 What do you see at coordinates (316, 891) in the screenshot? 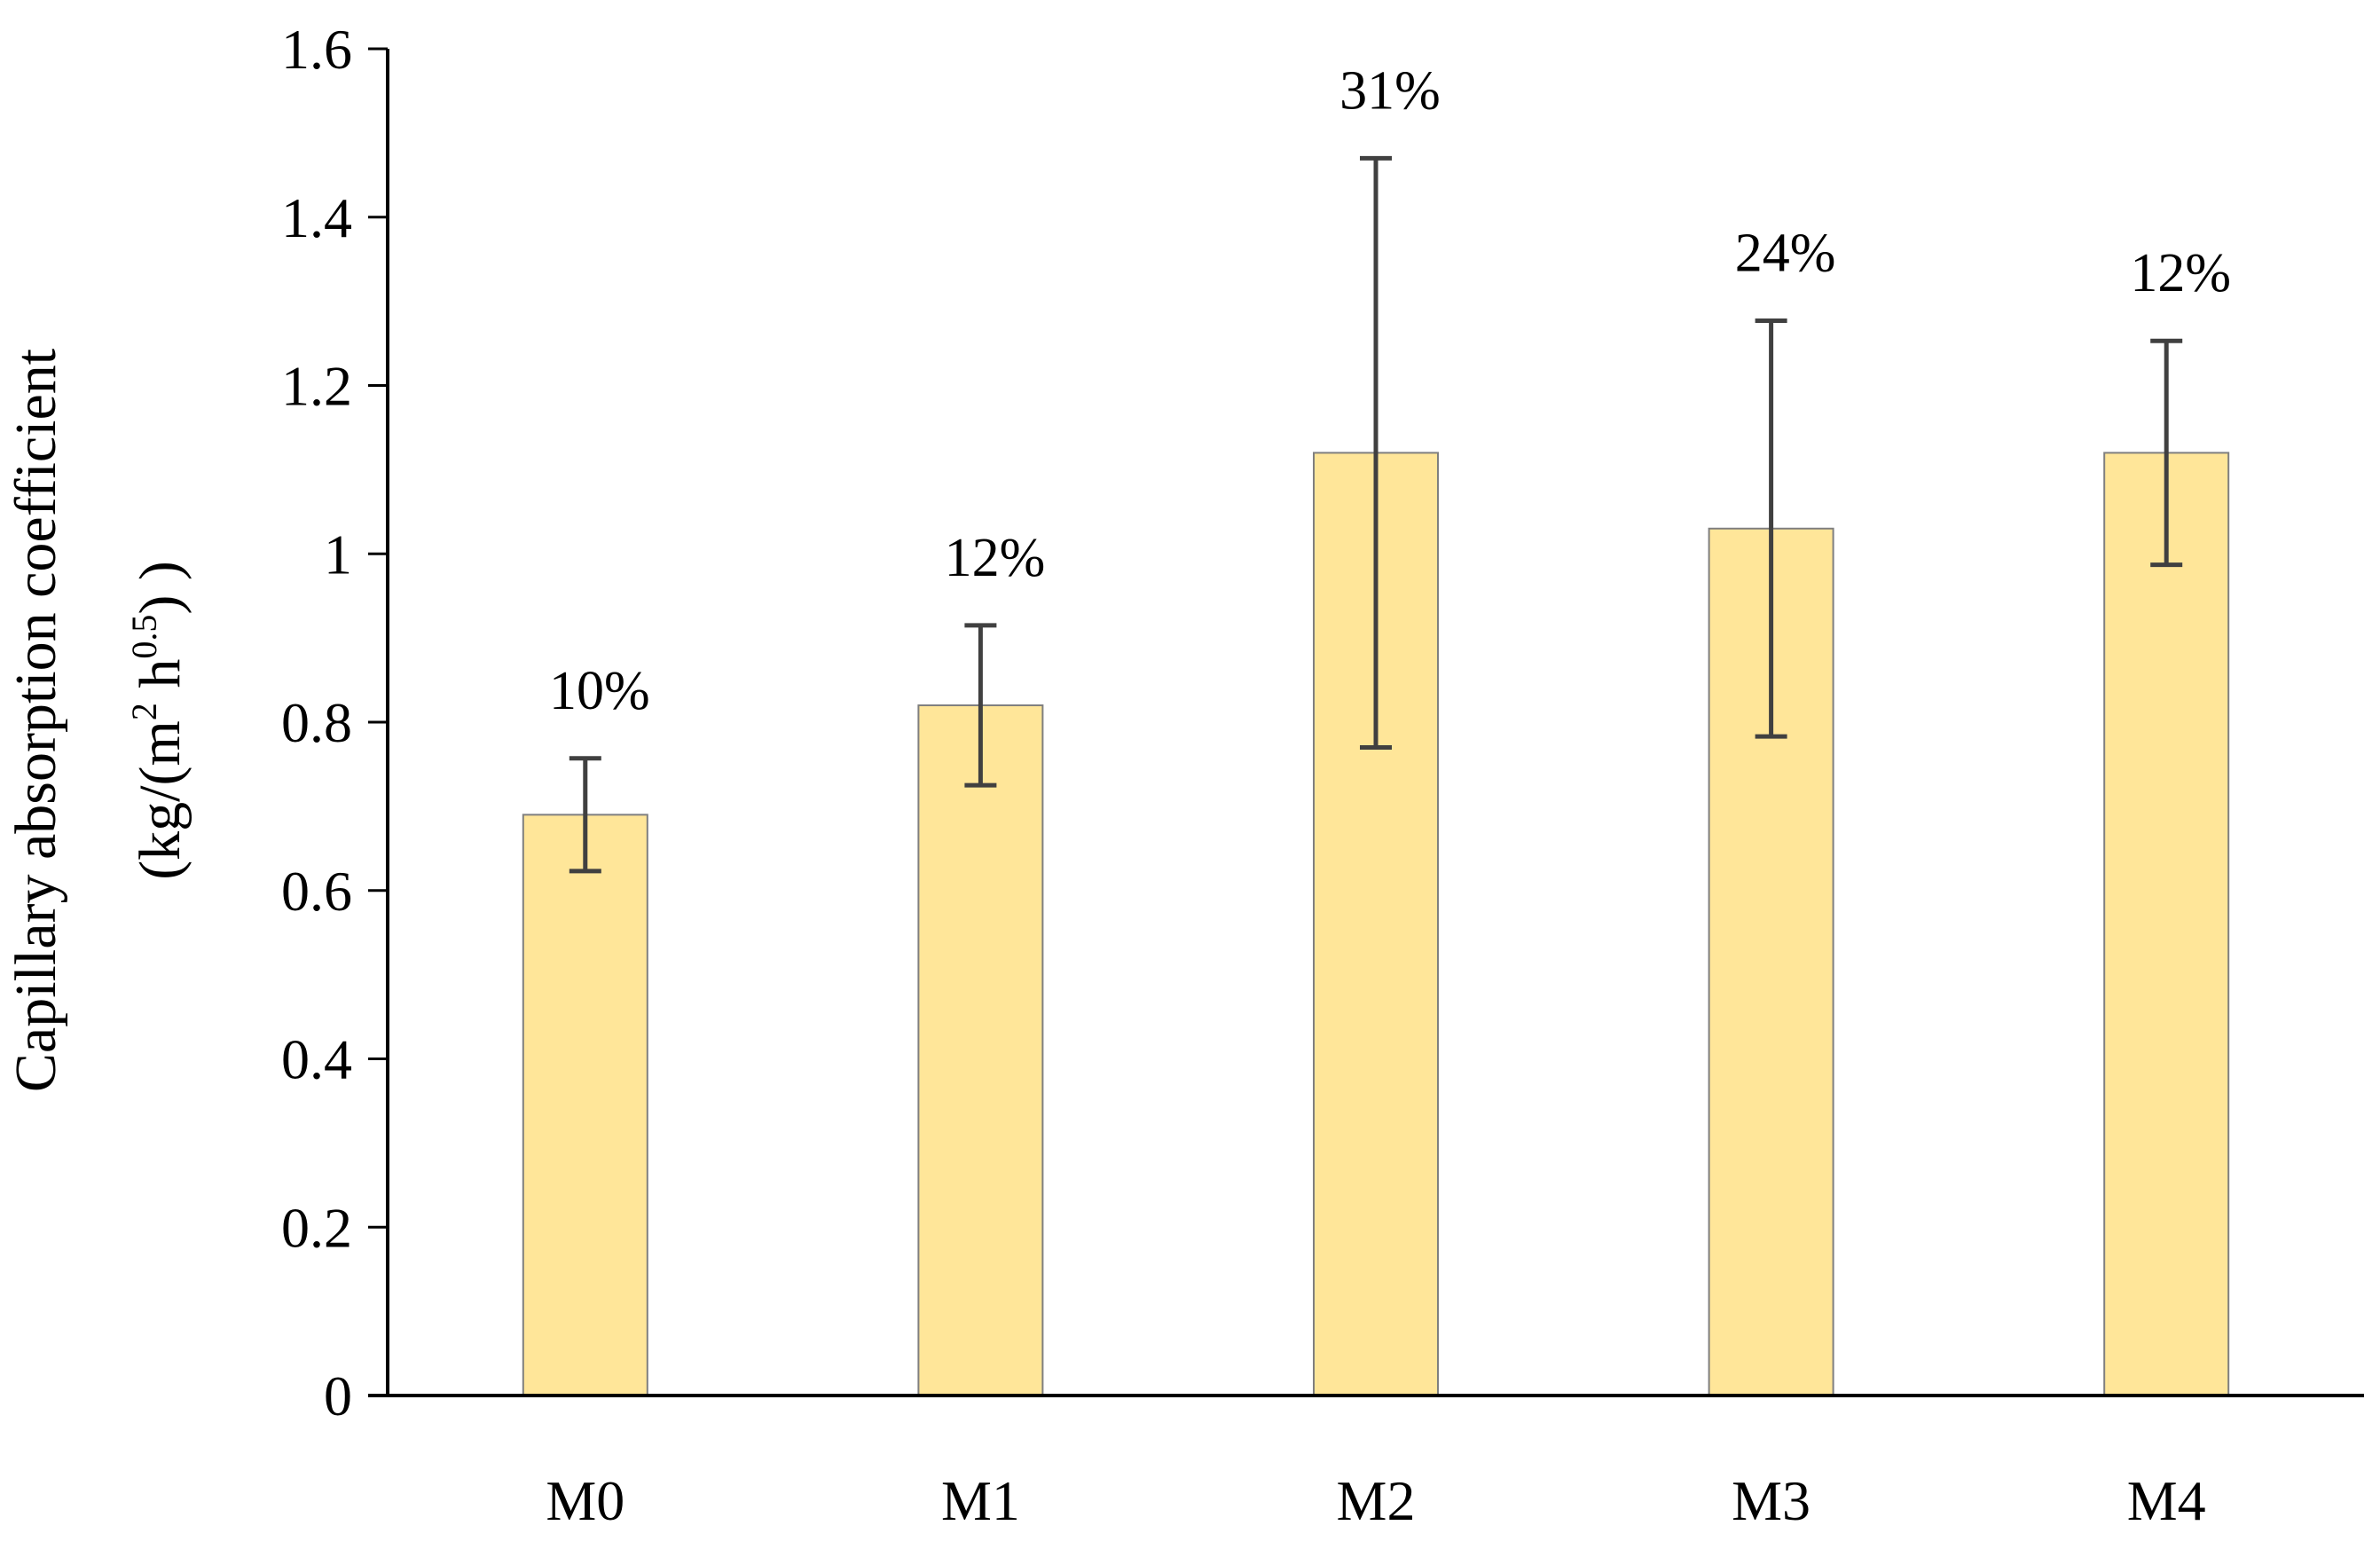
I see `y-tick-label: 0.6` at bounding box center [316, 891].